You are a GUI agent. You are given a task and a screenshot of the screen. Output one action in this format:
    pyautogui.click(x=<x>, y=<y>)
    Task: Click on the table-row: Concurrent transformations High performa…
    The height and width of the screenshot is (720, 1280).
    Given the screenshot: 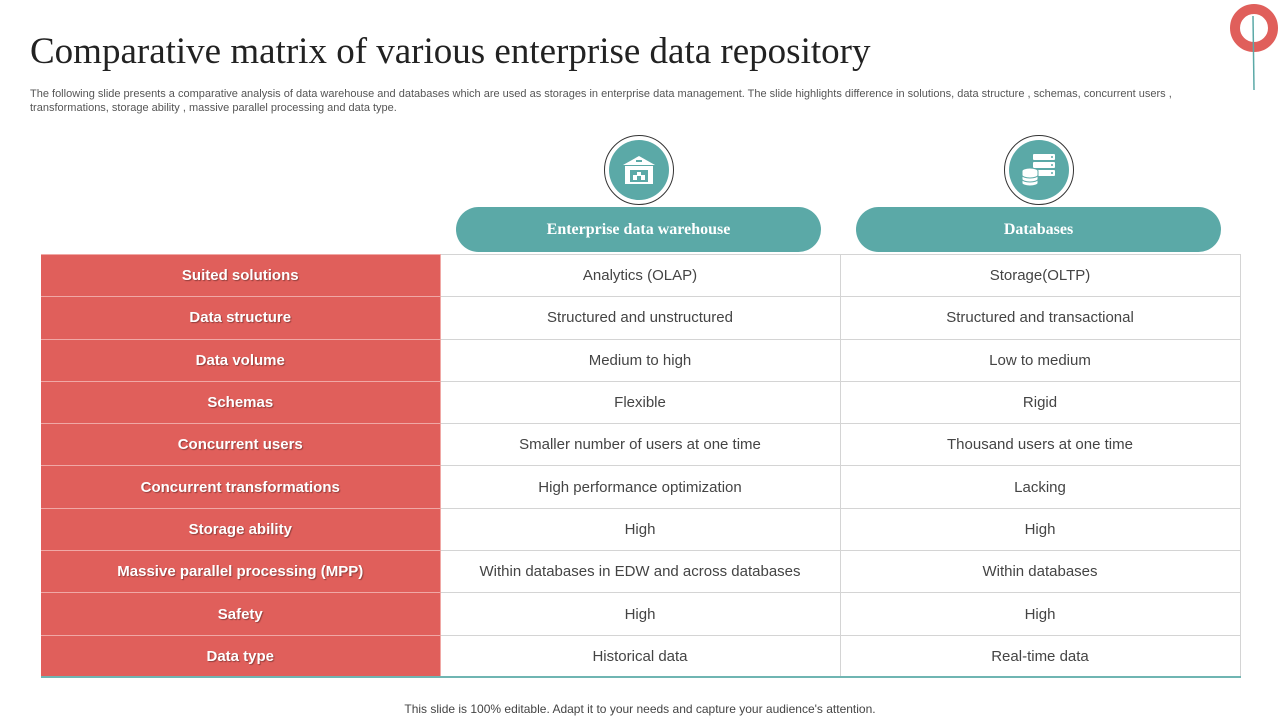 What is the action you would take?
    pyautogui.click(x=641, y=487)
    